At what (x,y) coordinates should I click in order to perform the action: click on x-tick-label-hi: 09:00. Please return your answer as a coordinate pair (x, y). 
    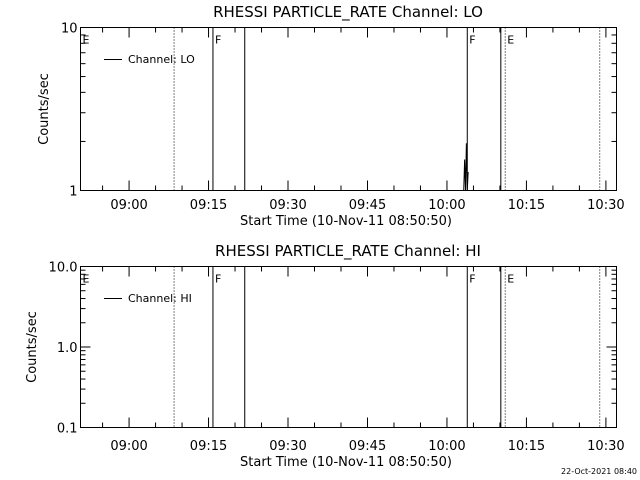
    Looking at the image, I should click on (128, 446).